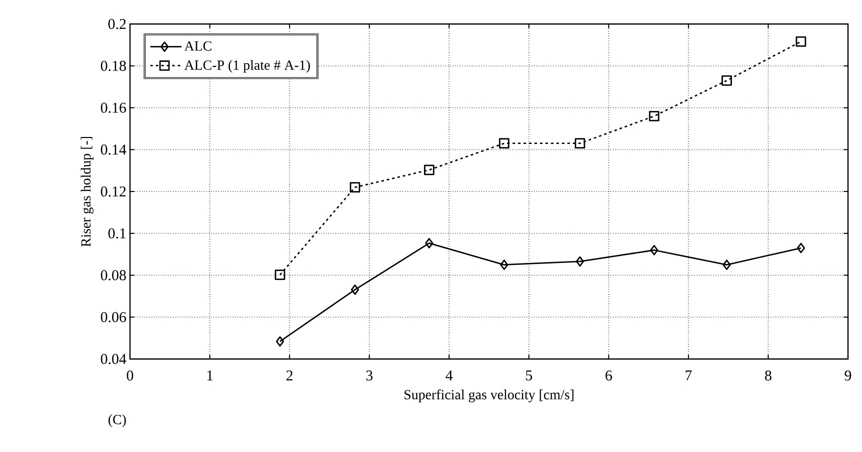  Describe the element at coordinates (113, 149) in the screenshot. I see `y-tick-label: 0.14` at that location.